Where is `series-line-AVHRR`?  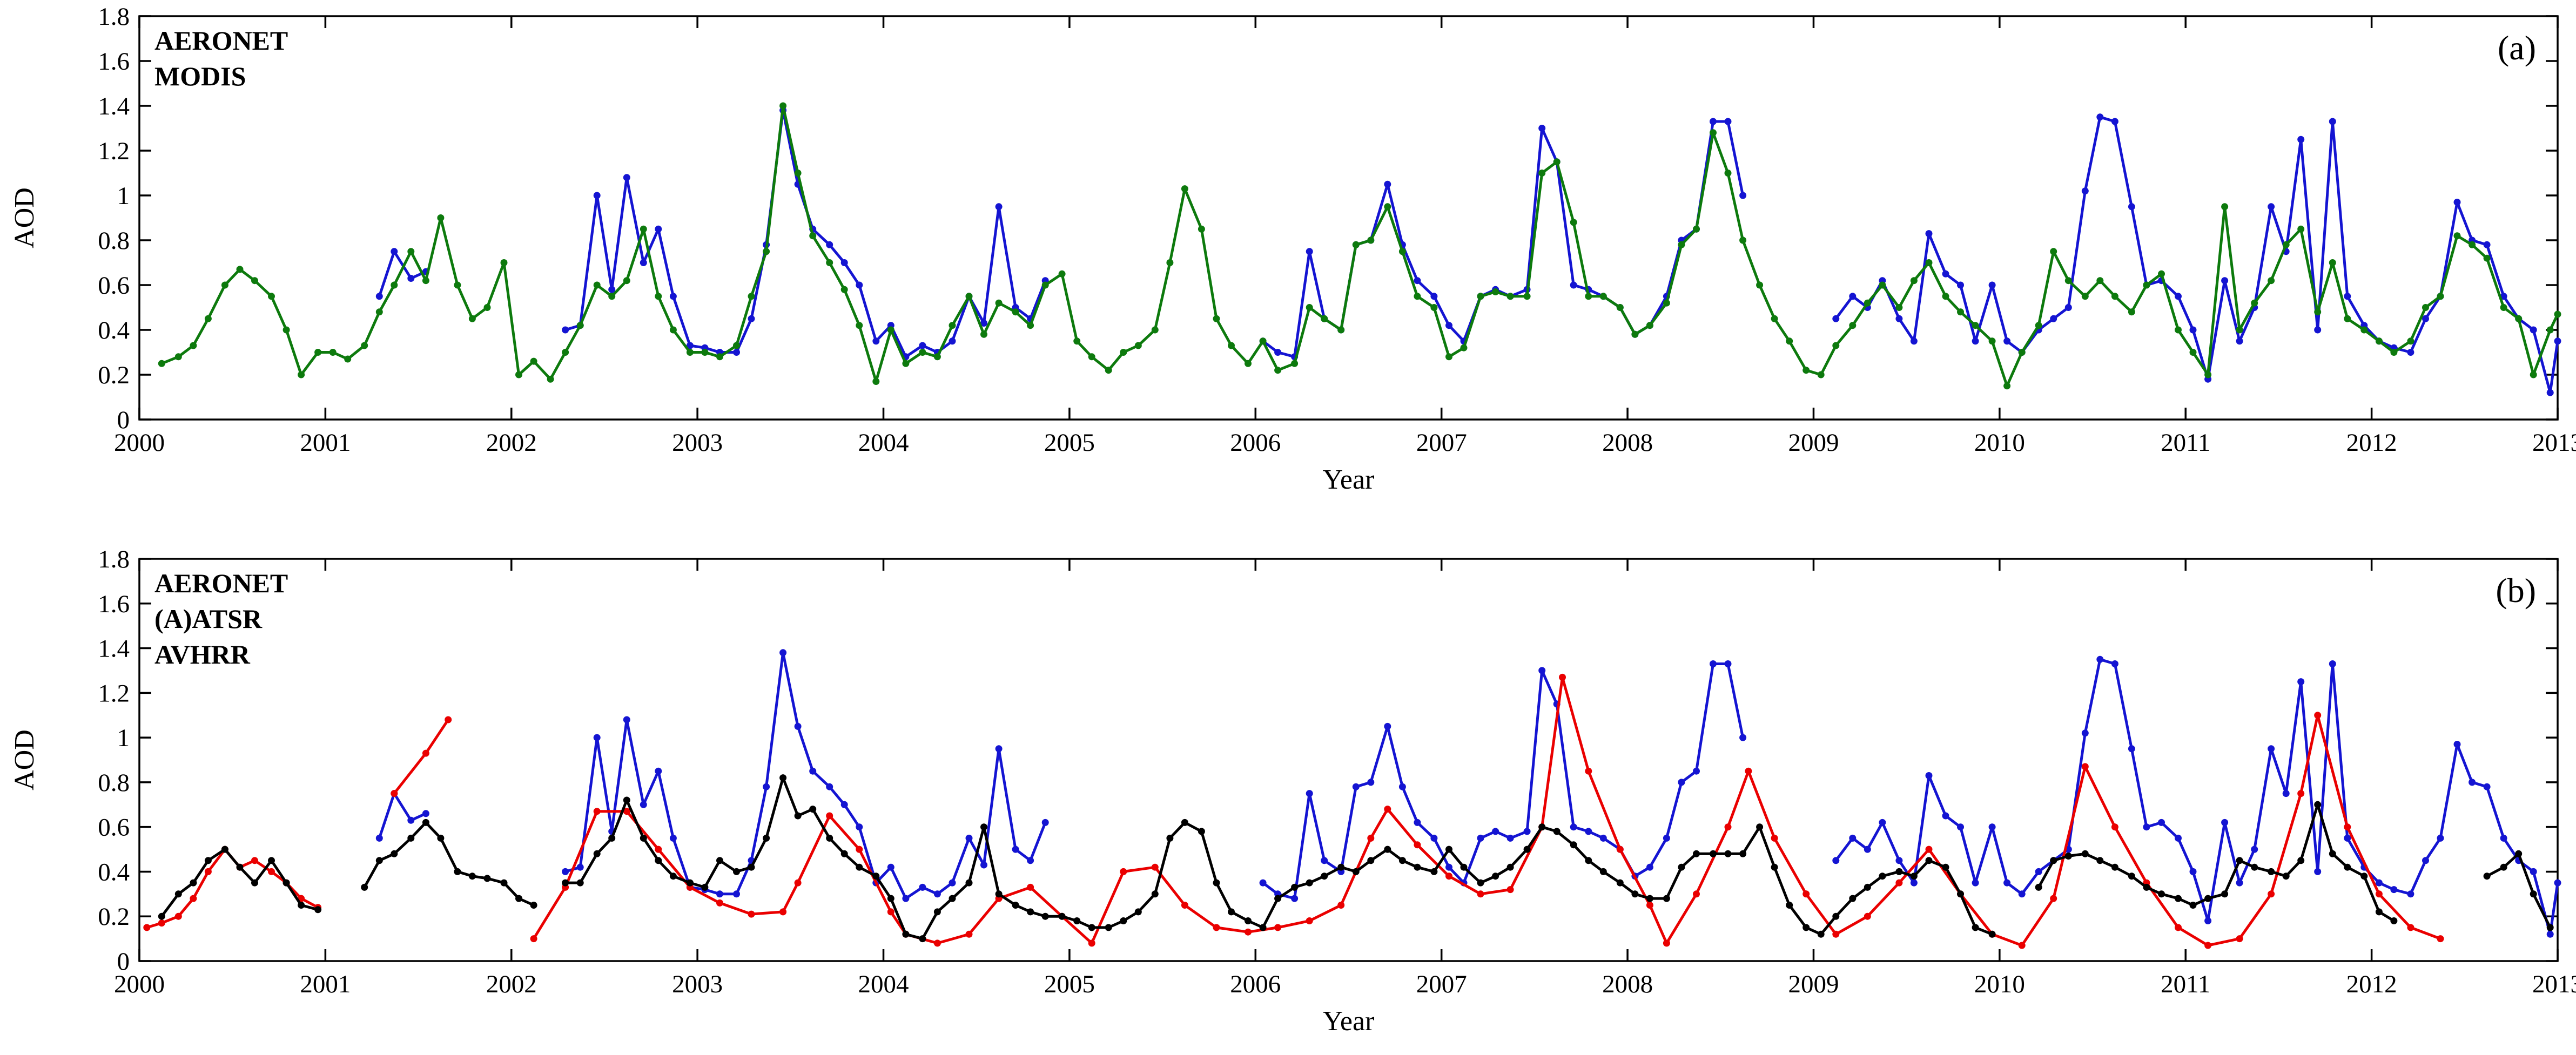 series-line-AVHRR is located at coordinates (2216, 862).